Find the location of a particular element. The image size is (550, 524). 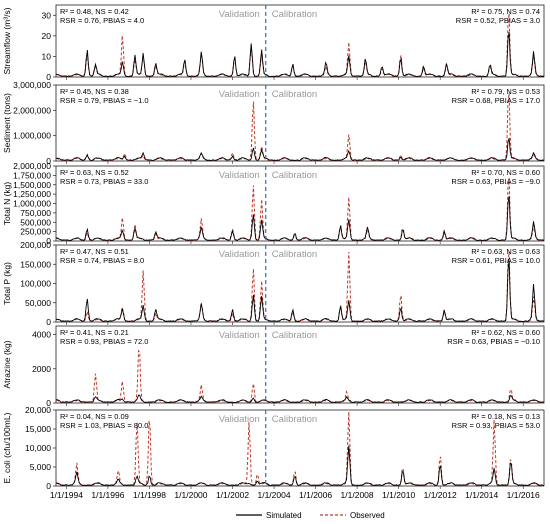

x-tick-label: 1/1/1994 is located at coordinates (66, 495).